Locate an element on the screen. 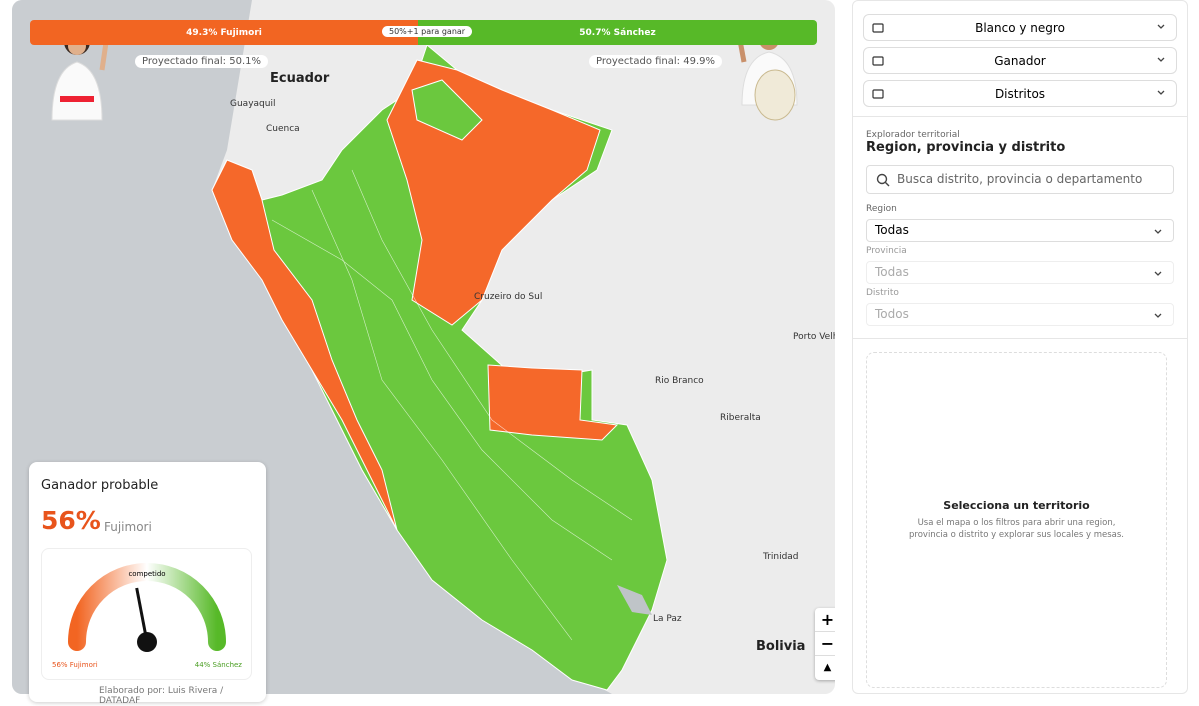 This screenshot has width=1199, height=706. vote-bar: 49.3% Fujimori 50.7% Sánchez is located at coordinates (423, 32).